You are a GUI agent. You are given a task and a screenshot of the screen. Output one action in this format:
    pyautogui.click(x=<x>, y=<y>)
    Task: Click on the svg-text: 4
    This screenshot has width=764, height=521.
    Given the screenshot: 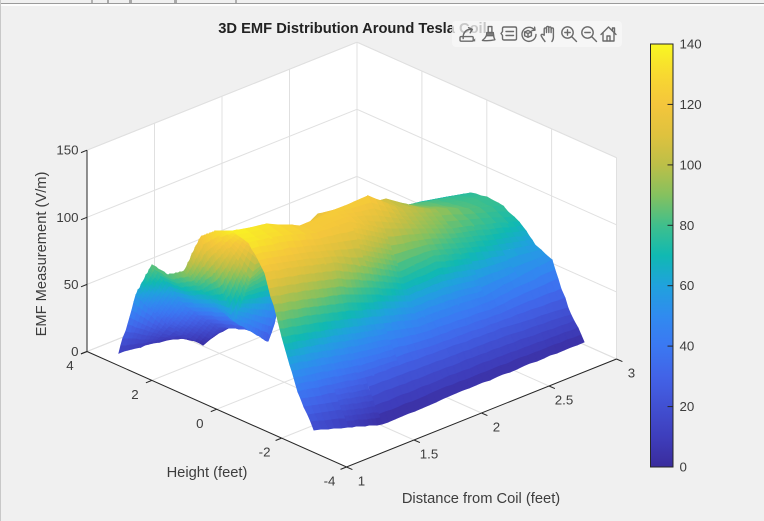 What is the action you would take?
    pyautogui.click(x=69, y=365)
    